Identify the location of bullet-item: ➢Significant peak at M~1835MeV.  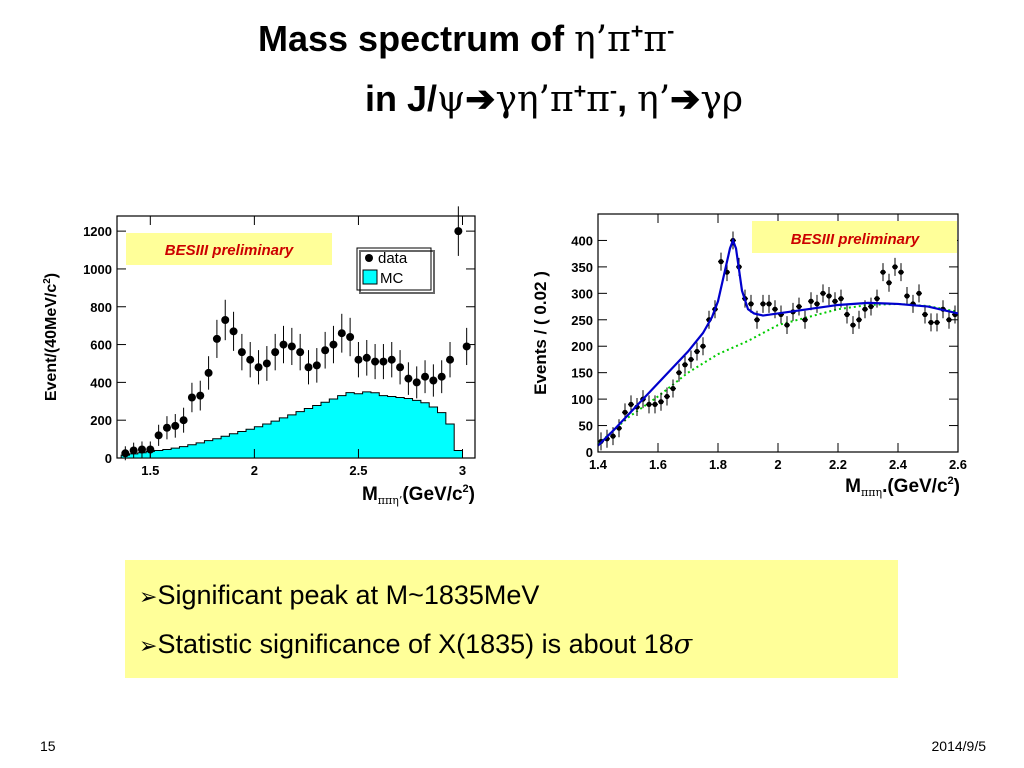
(518, 596).